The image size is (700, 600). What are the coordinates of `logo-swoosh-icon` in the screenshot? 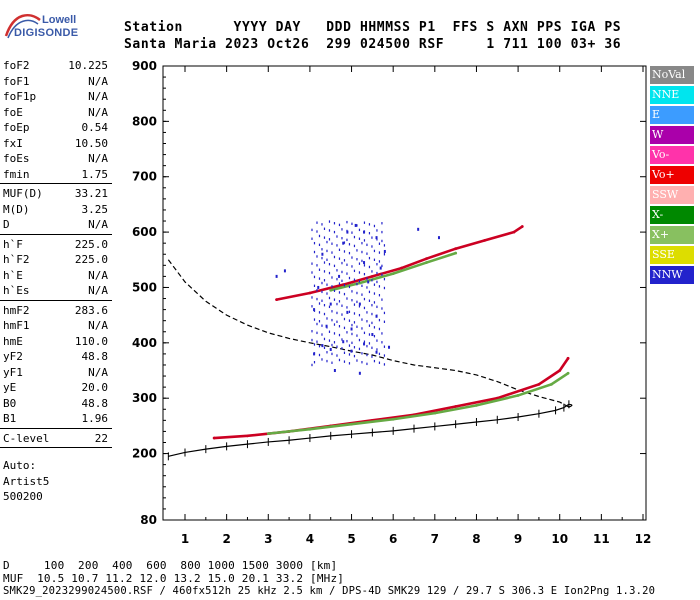 It's located at (22, 26).